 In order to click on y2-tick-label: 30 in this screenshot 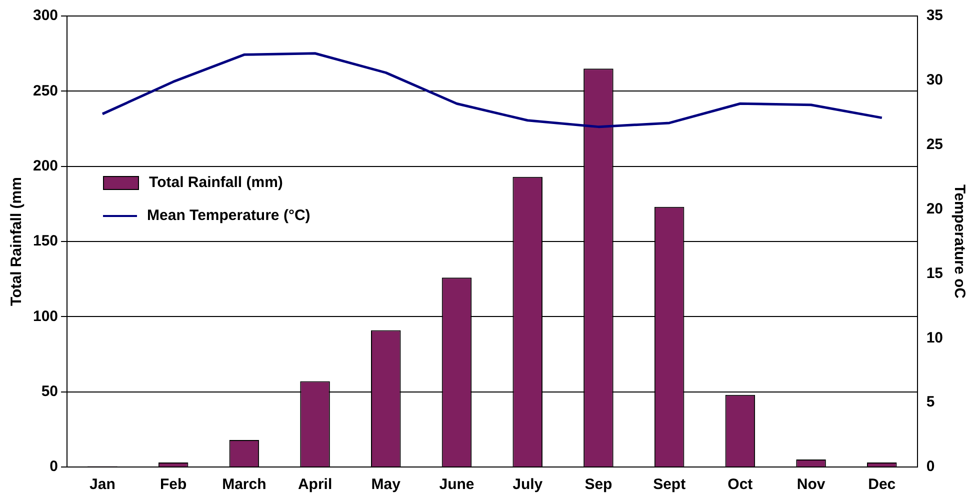, I will do `click(935, 80)`.